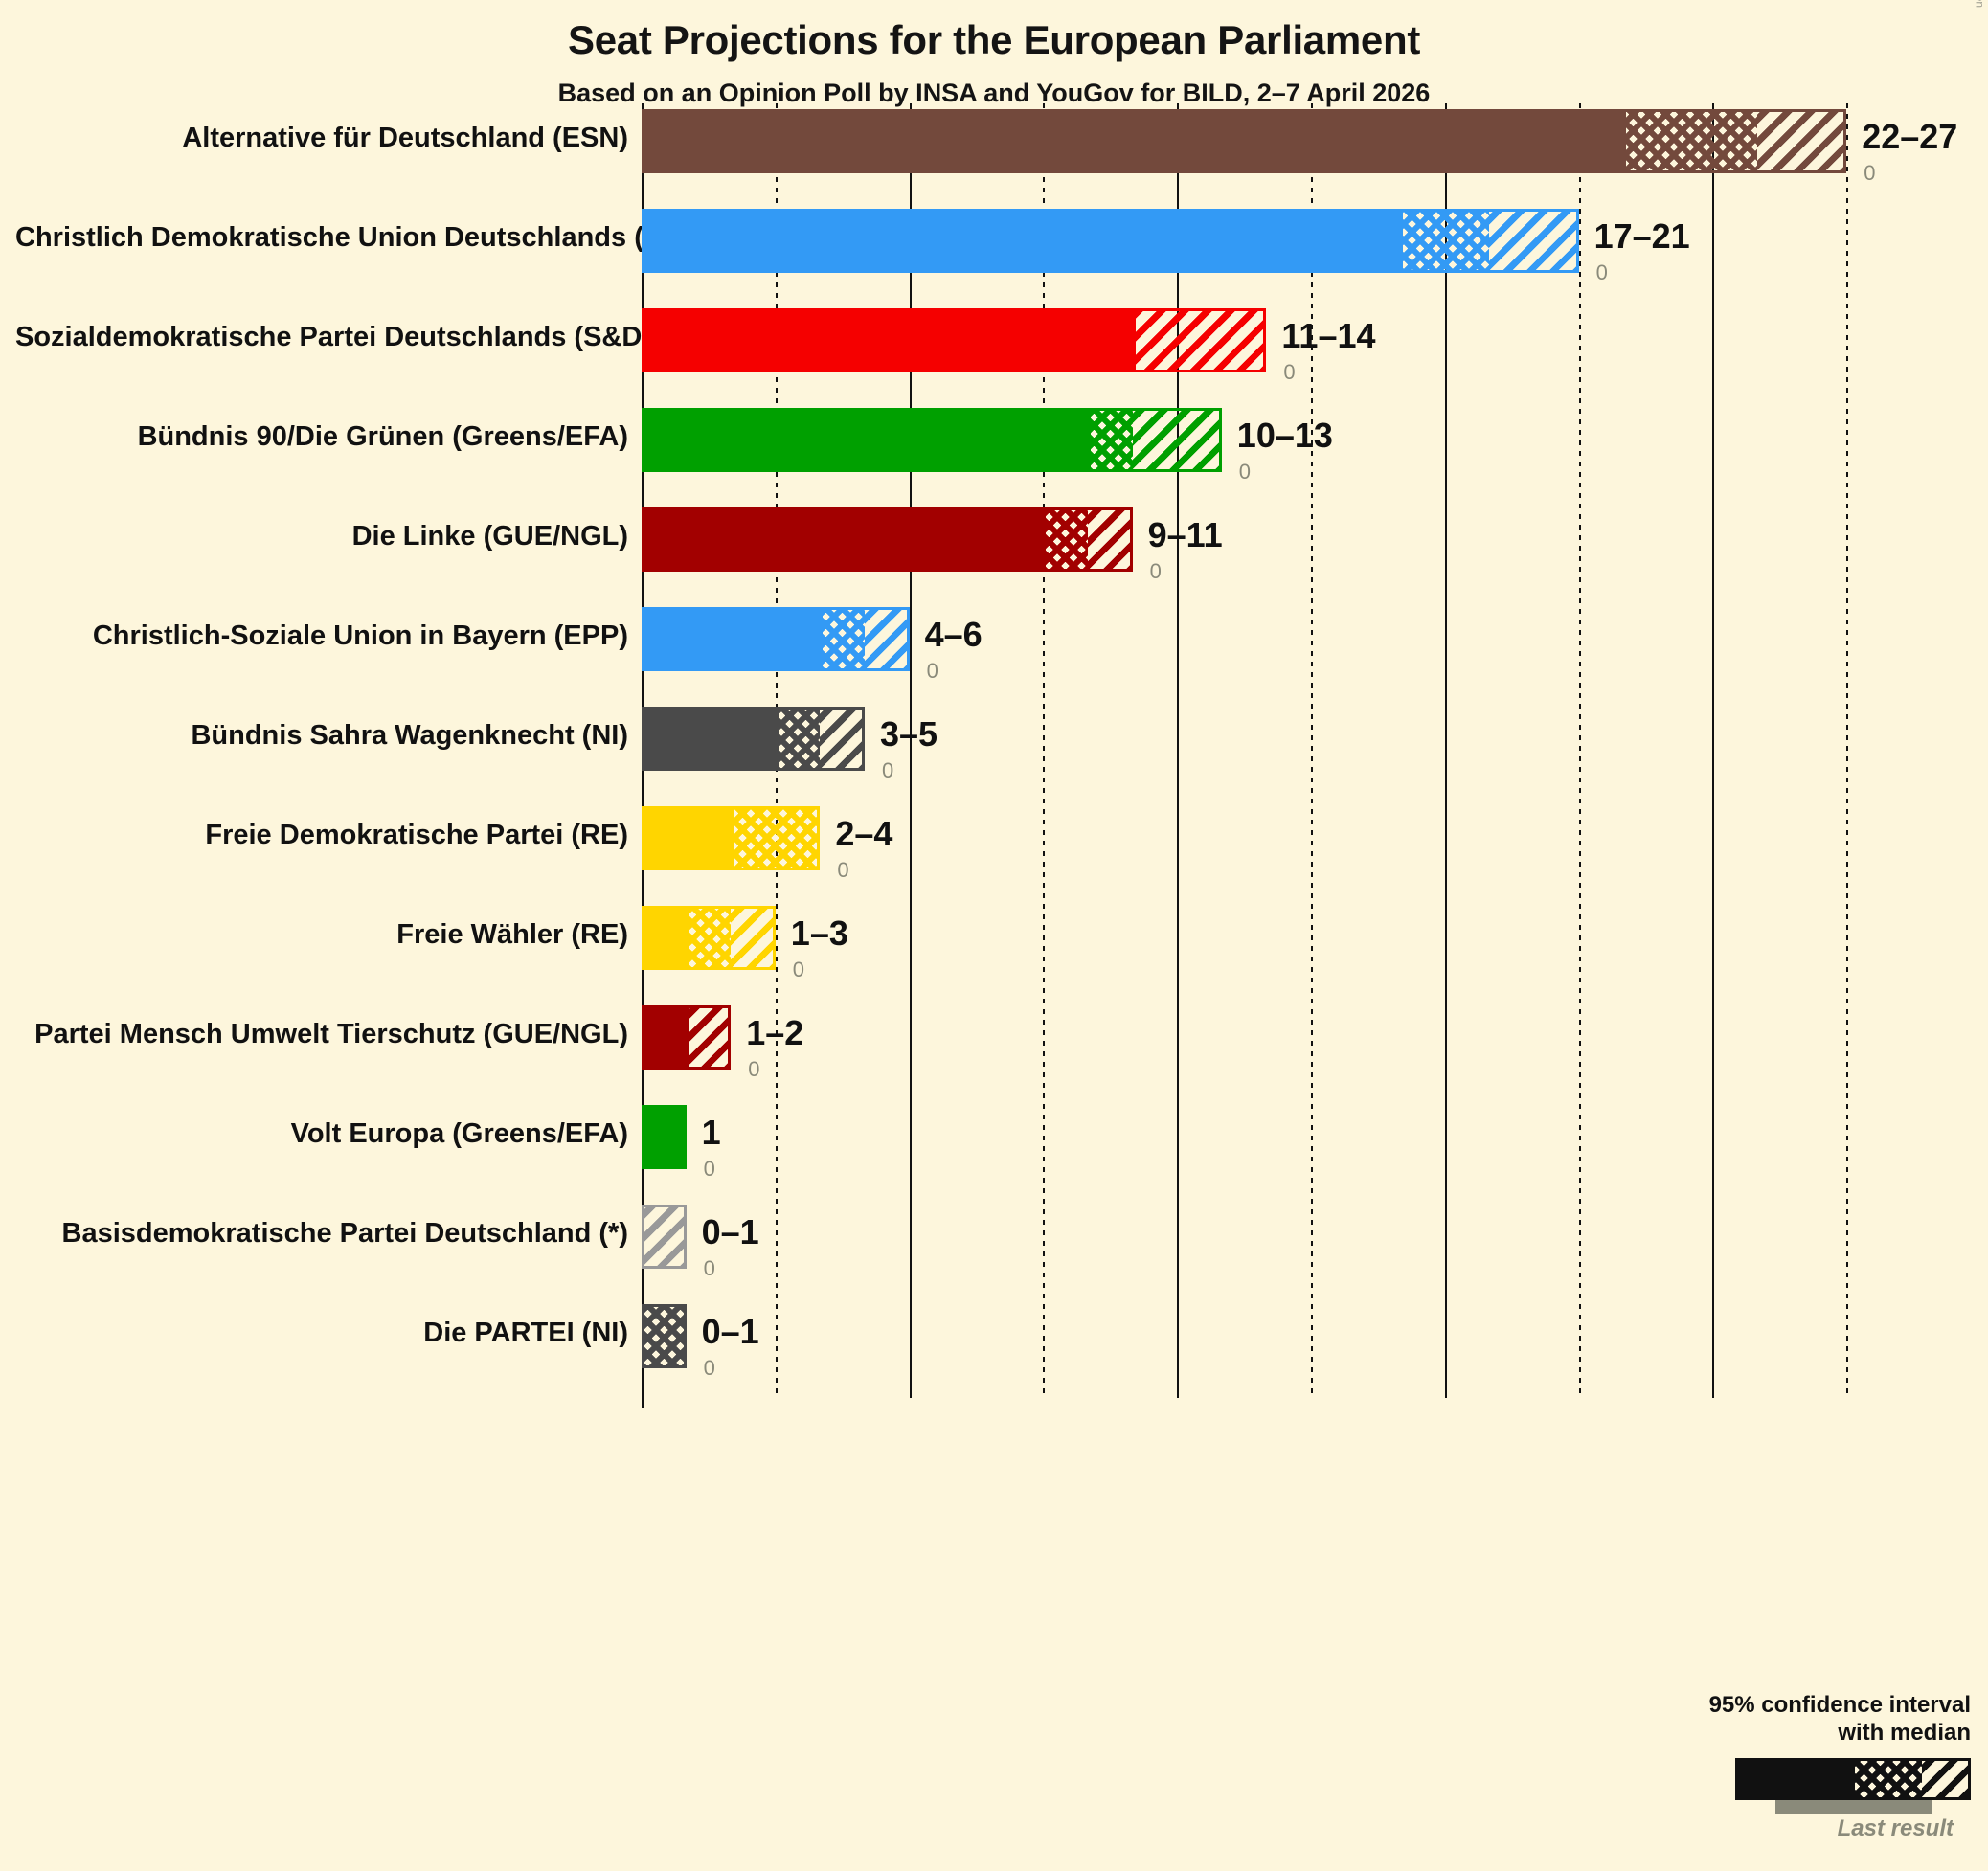 The image size is (1988, 1871). I want to click on bar-row: Freie Wähler (RE) 1–3 0, so click(994, 943).